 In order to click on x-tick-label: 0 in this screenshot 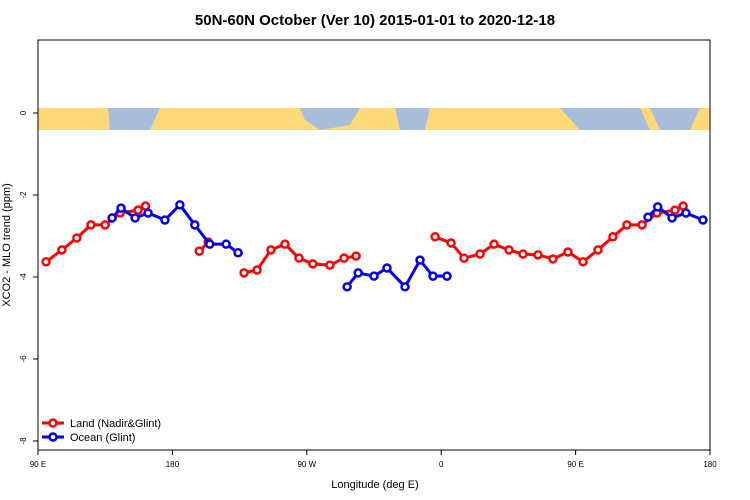, I will do `click(441, 464)`.